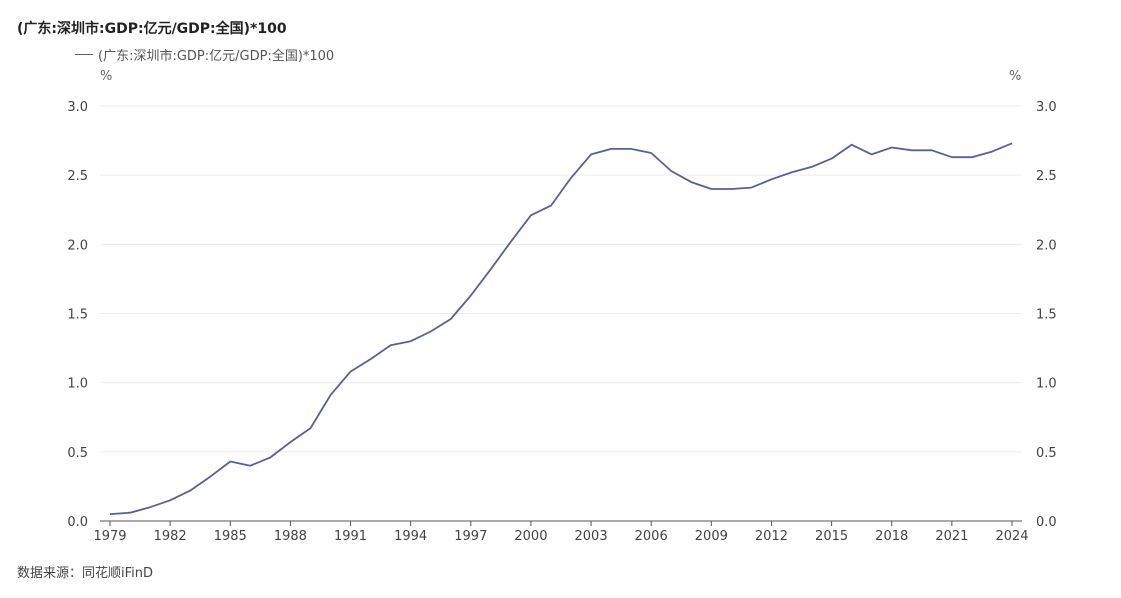 This screenshot has height=598, width=1121. I want to click on y-tick-label-right: 0.0, so click(1046, 522).